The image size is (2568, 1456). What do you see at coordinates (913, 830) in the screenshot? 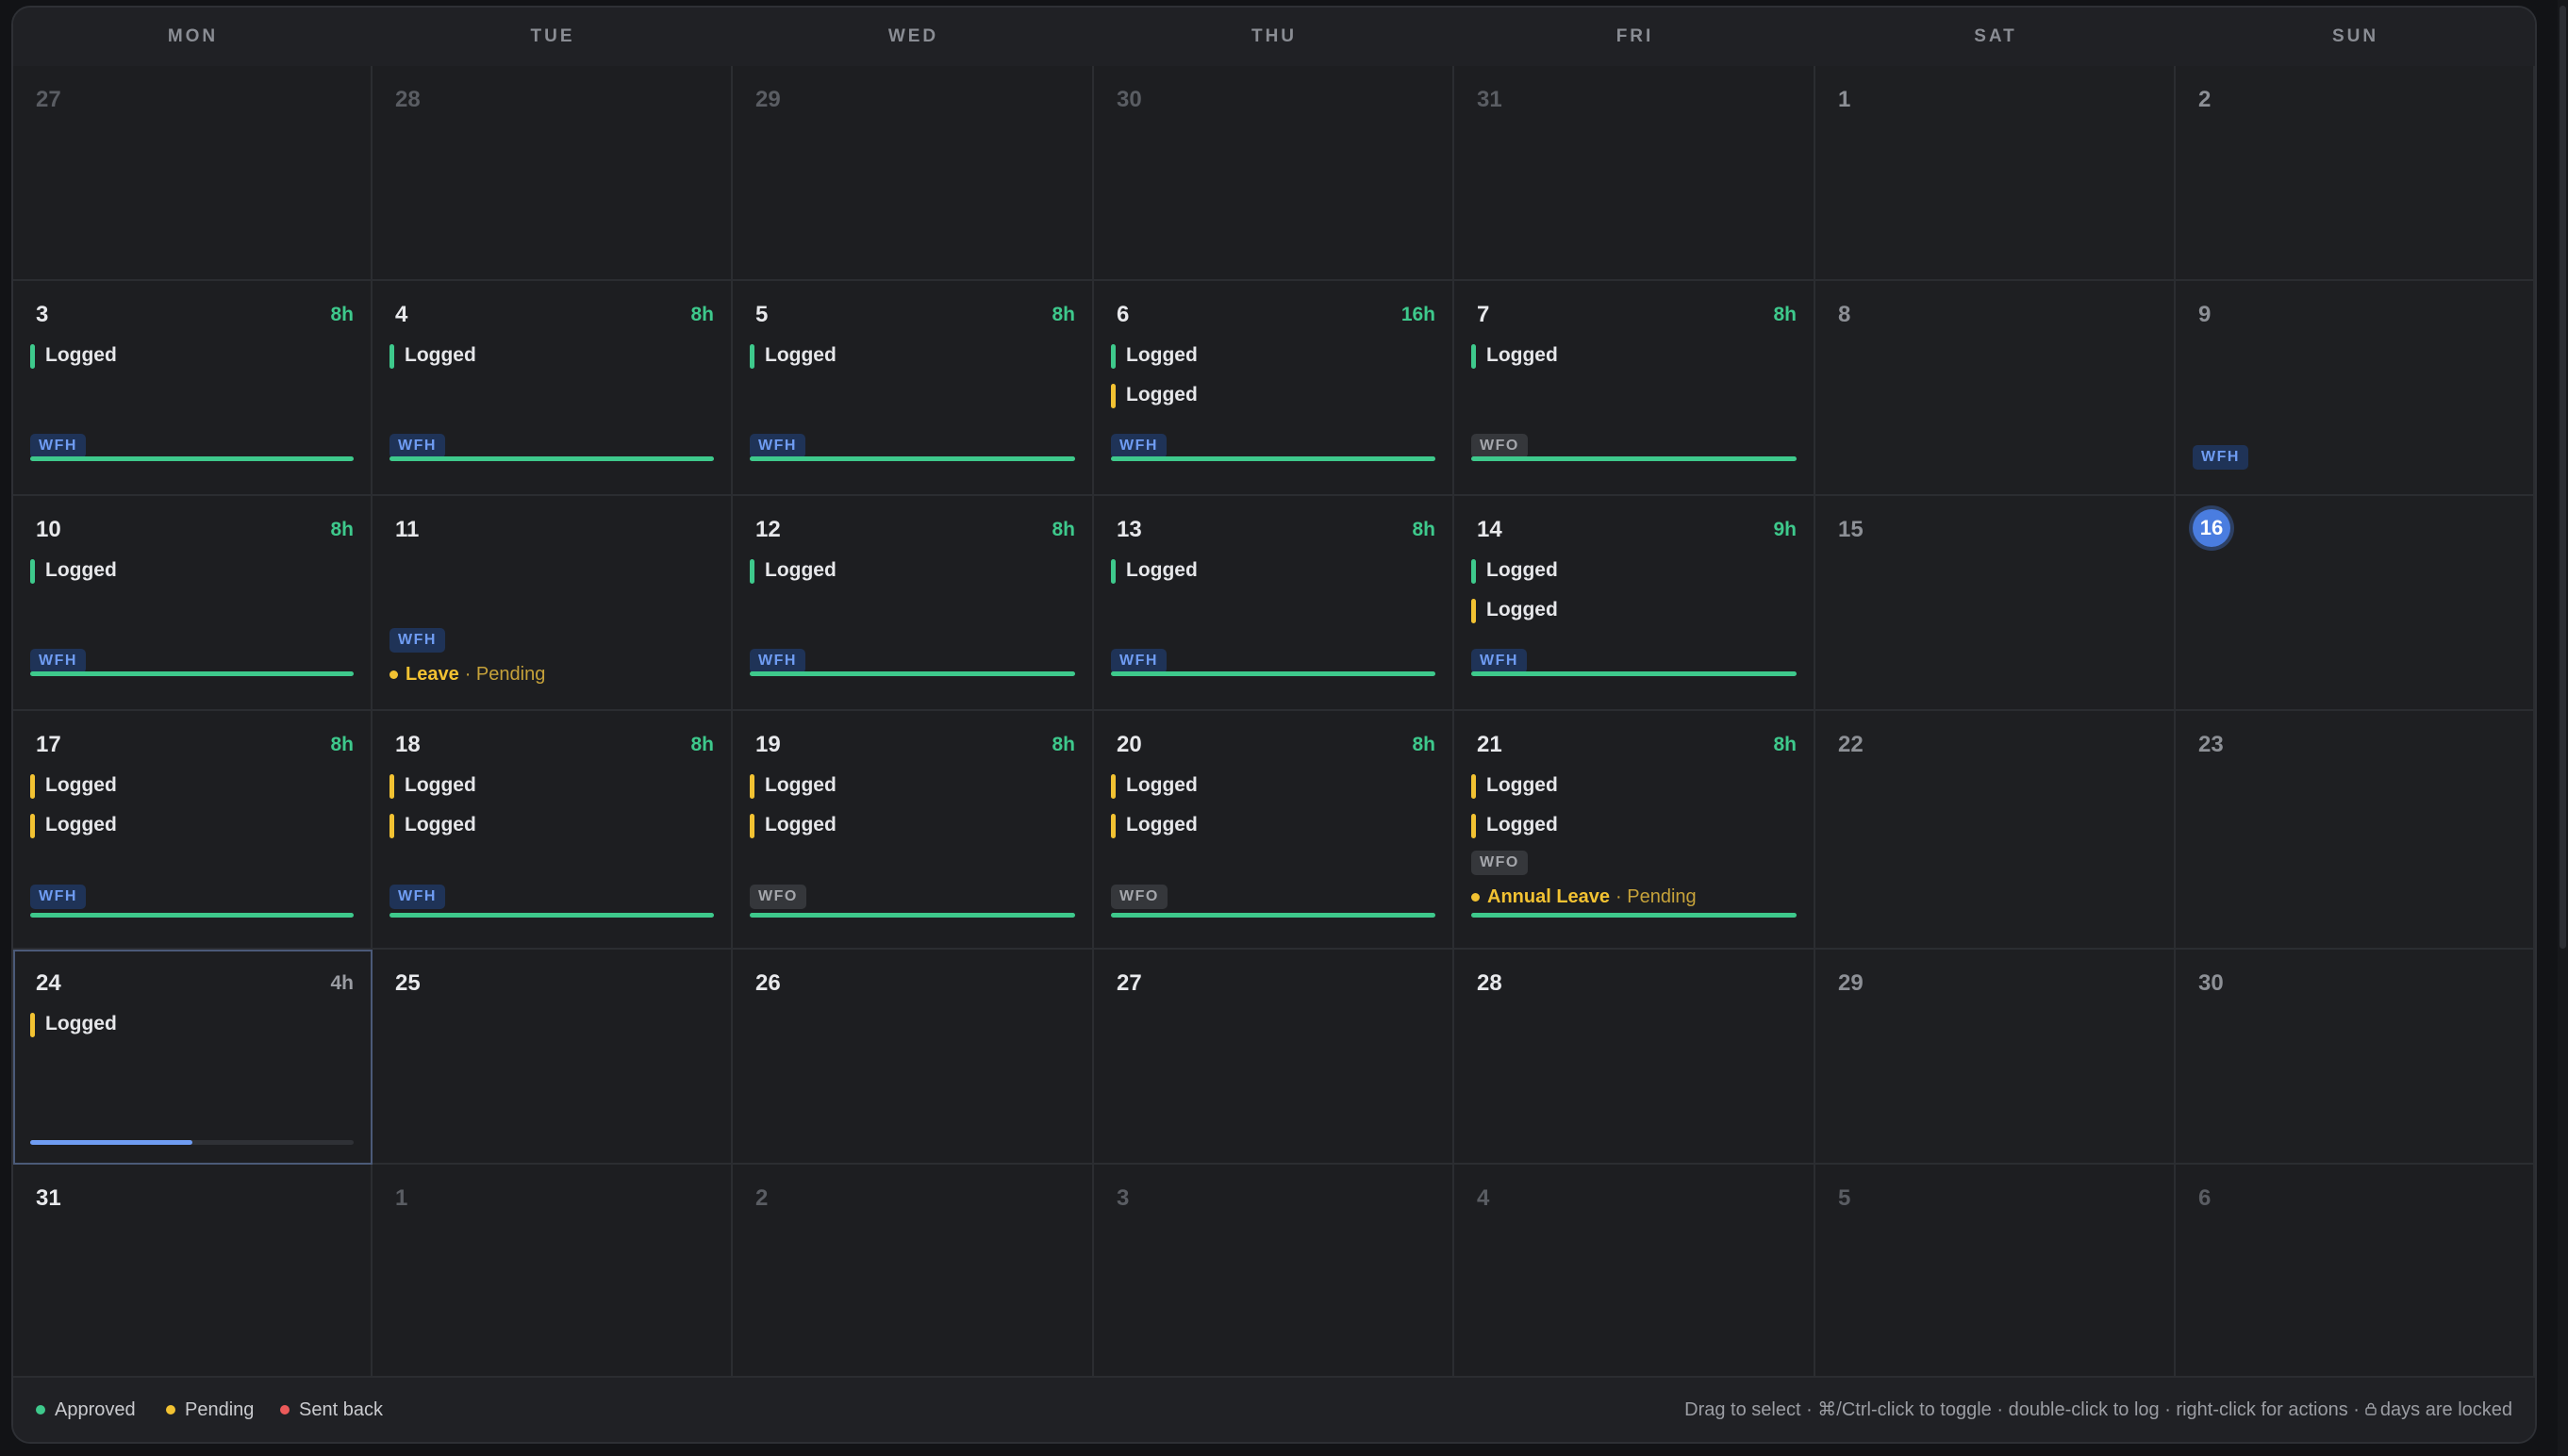
I see `day-cell: 19 8h Logged Logged WFO` at bounding box center [913, 830].